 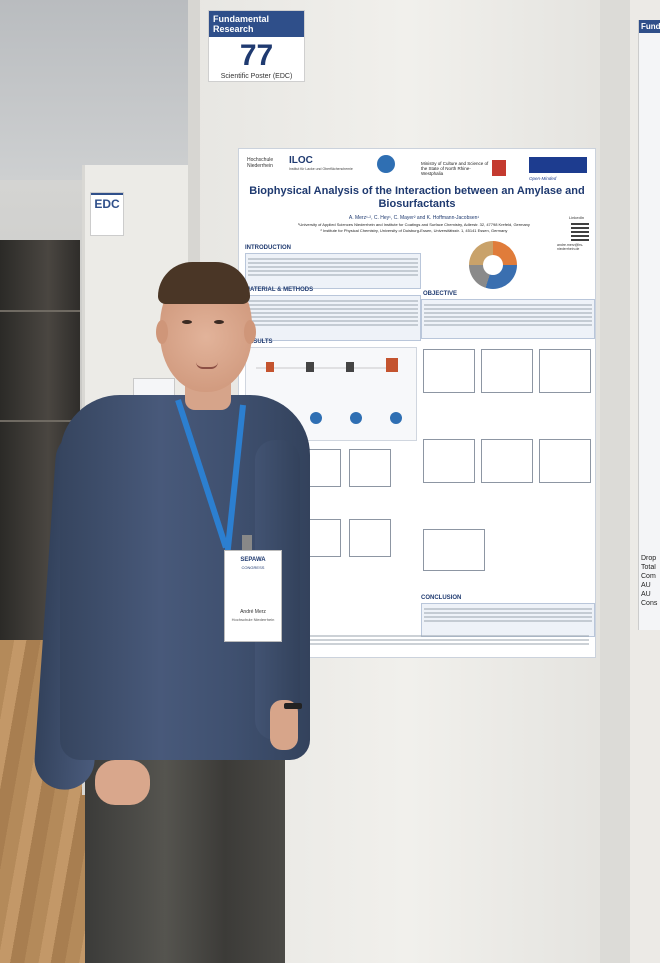 I want to click on badge-person-name: André Merz, so click(x=253, y=612).